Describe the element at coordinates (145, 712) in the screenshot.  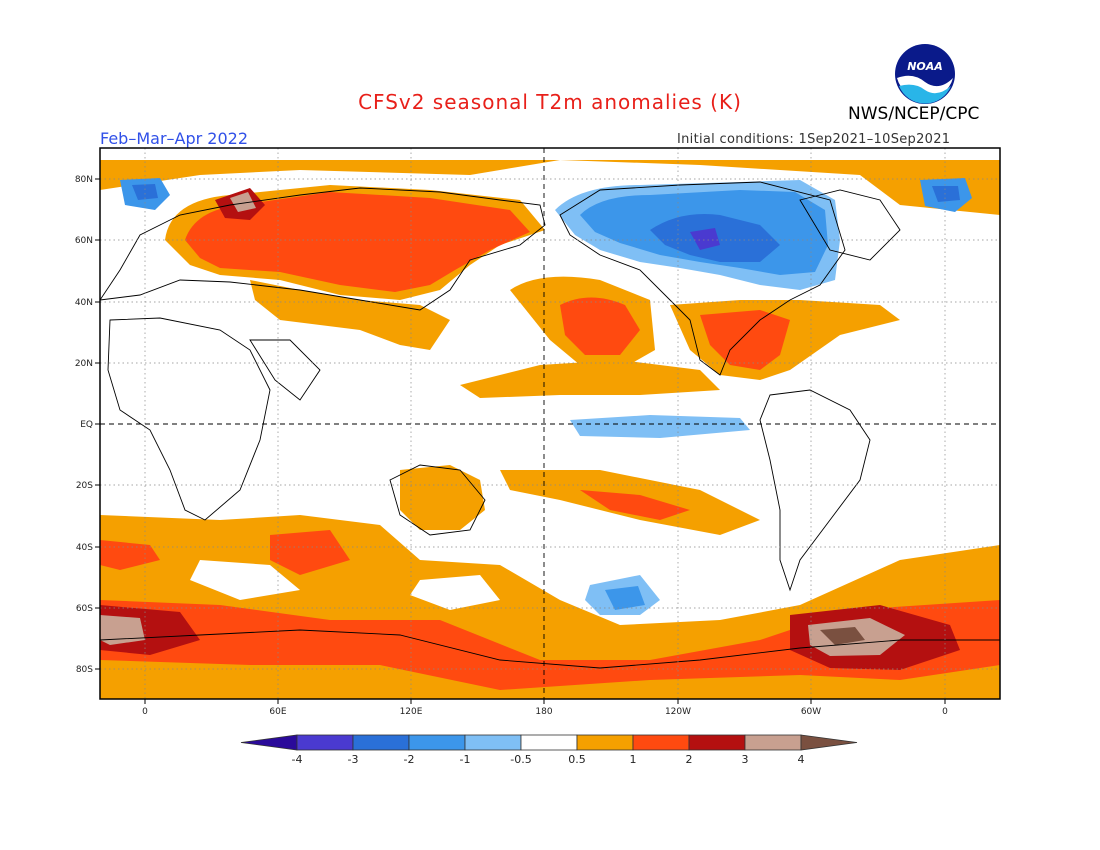
I see `lon-label-0-left: 0` at that location.